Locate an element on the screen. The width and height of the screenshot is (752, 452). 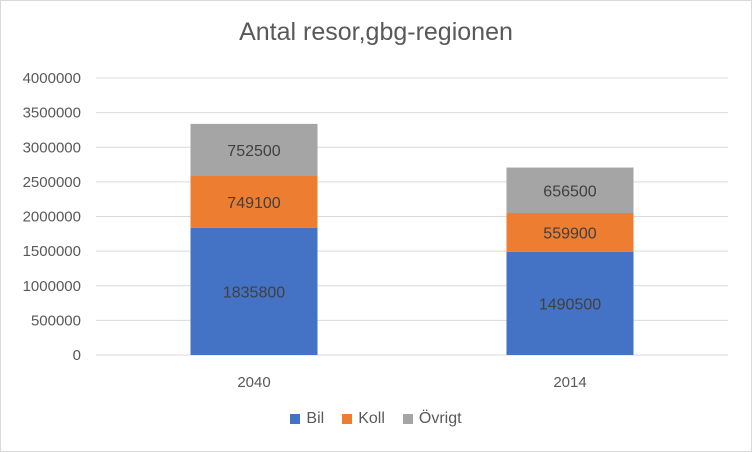
legend-label: Bil is located at coordinates (315, 418).